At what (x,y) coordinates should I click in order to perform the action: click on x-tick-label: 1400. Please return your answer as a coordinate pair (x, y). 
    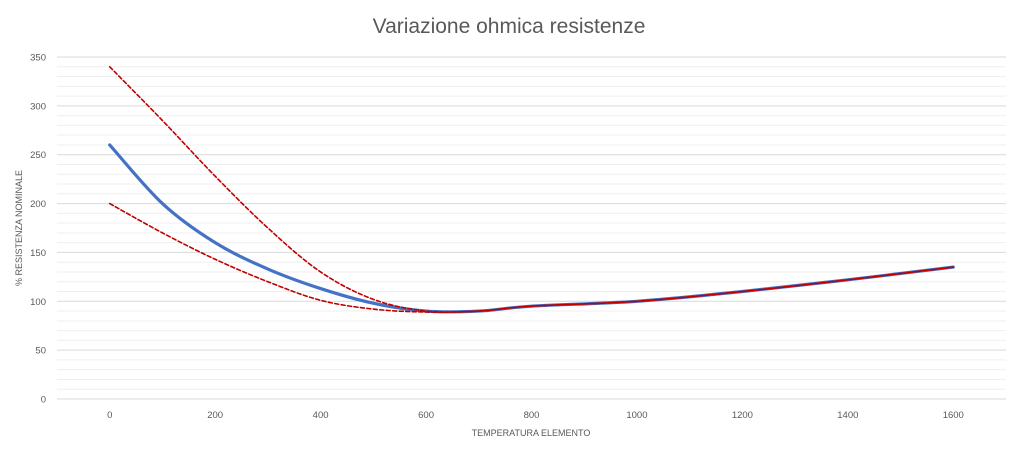
    Looking at the image, I should click on (847, 415).